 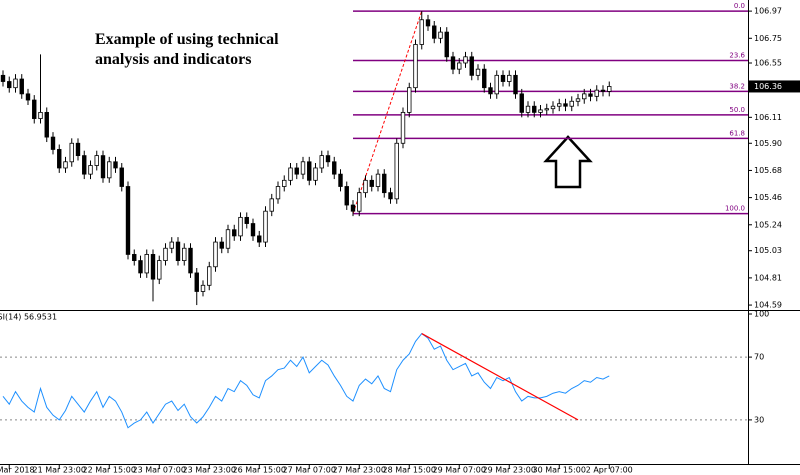 What do you see at coordinates (159, 470) in the screenshot?
I see `x-tick-label: 23 Mar 07:00` at bounding box center [159, 470].